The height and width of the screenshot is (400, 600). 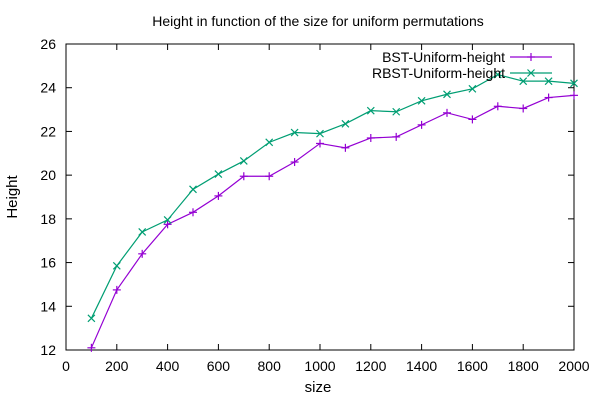 I want to click on y-tick-label: 16, so click(x=48, y=263).